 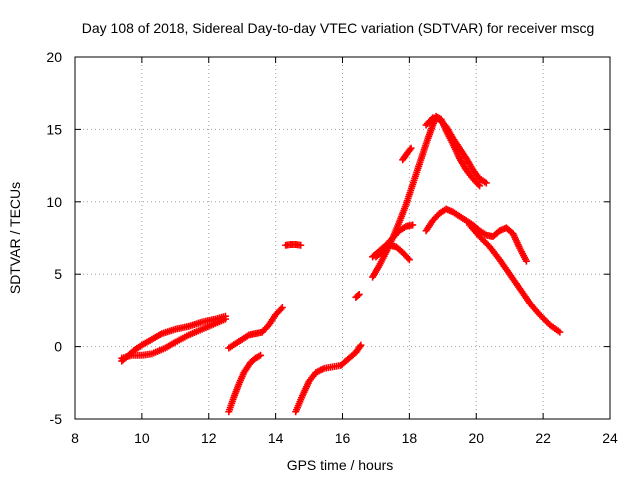 What do you see at coordinates (209, 438) in the screenshot?
I see `x-tick-label: 12` at bounding box center [209, 438].